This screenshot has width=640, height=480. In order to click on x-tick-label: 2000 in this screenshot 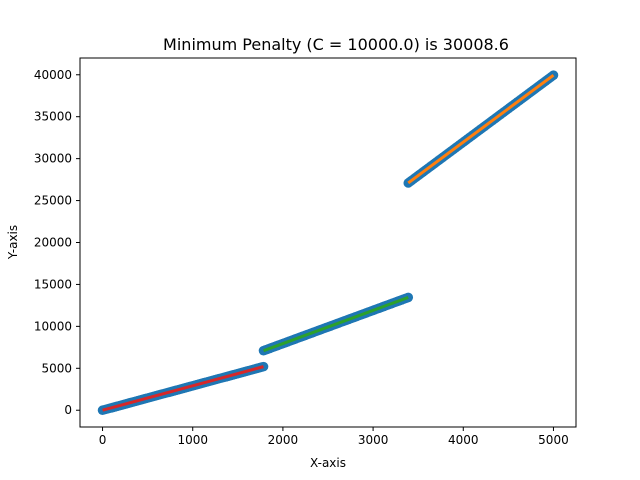, I will do `click(283, 440)`.